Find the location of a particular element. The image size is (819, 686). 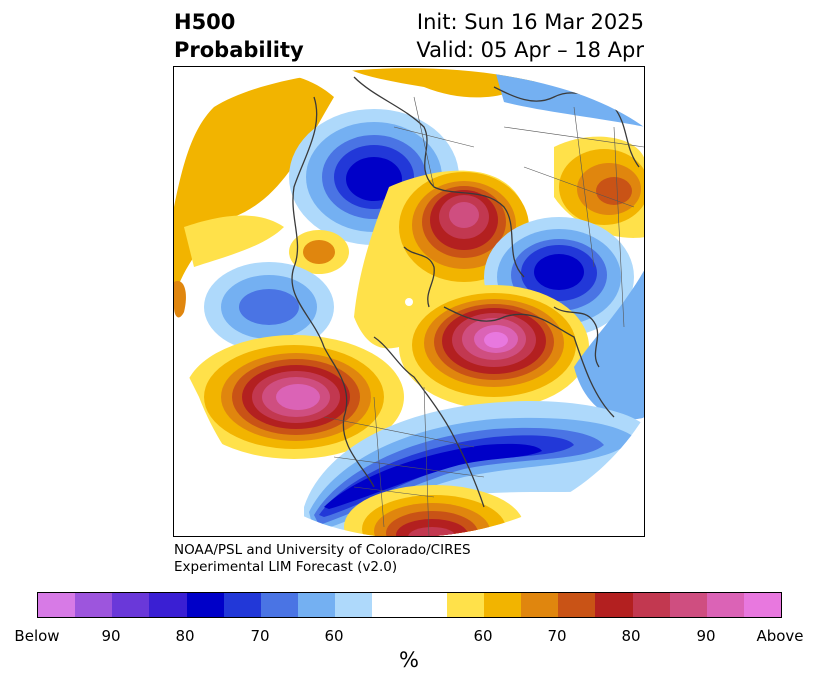

credit-product: Experimental LIM Forecast (v2.0) is located at coordinates (286, 567).